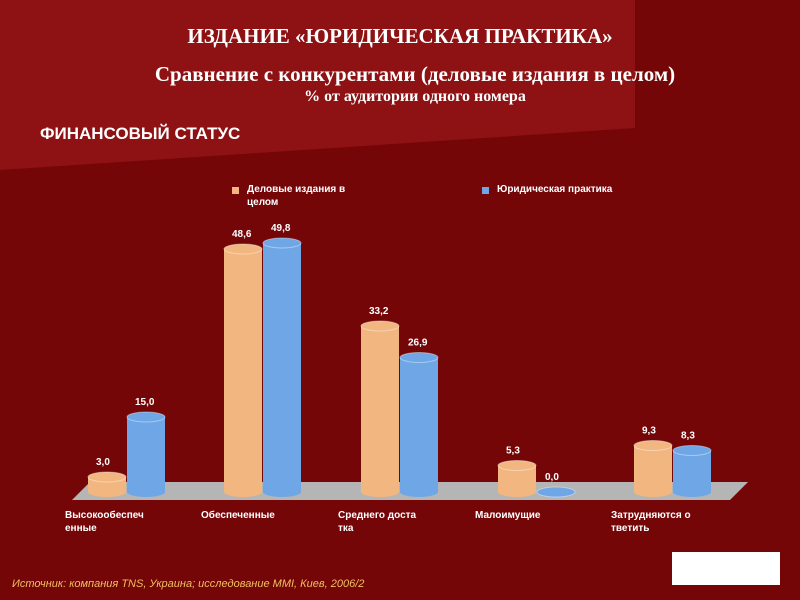  What do you see at coordinates (242, 234) in the screenshot?
I see `value-label: 48,6` at bounding box center [242, 234].